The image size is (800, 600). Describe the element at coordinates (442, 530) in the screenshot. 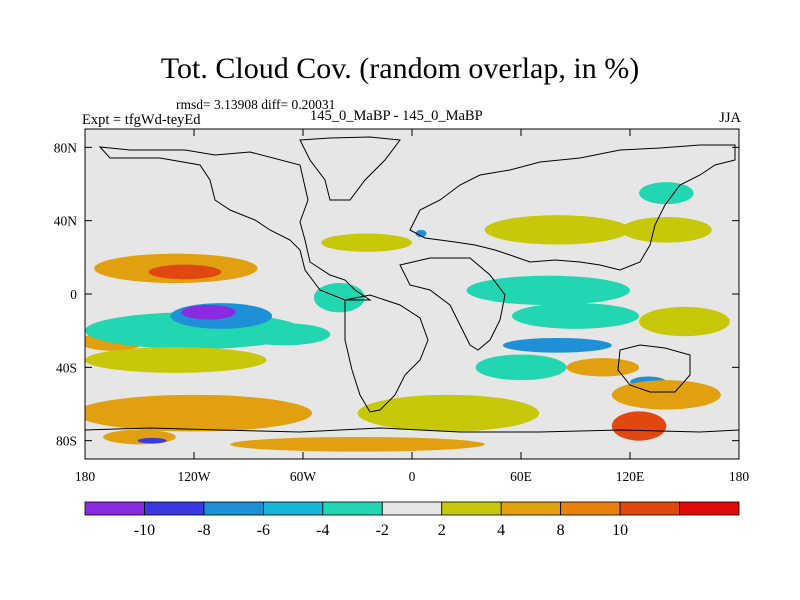

I see `colorbar-label-5: 2` at that location.